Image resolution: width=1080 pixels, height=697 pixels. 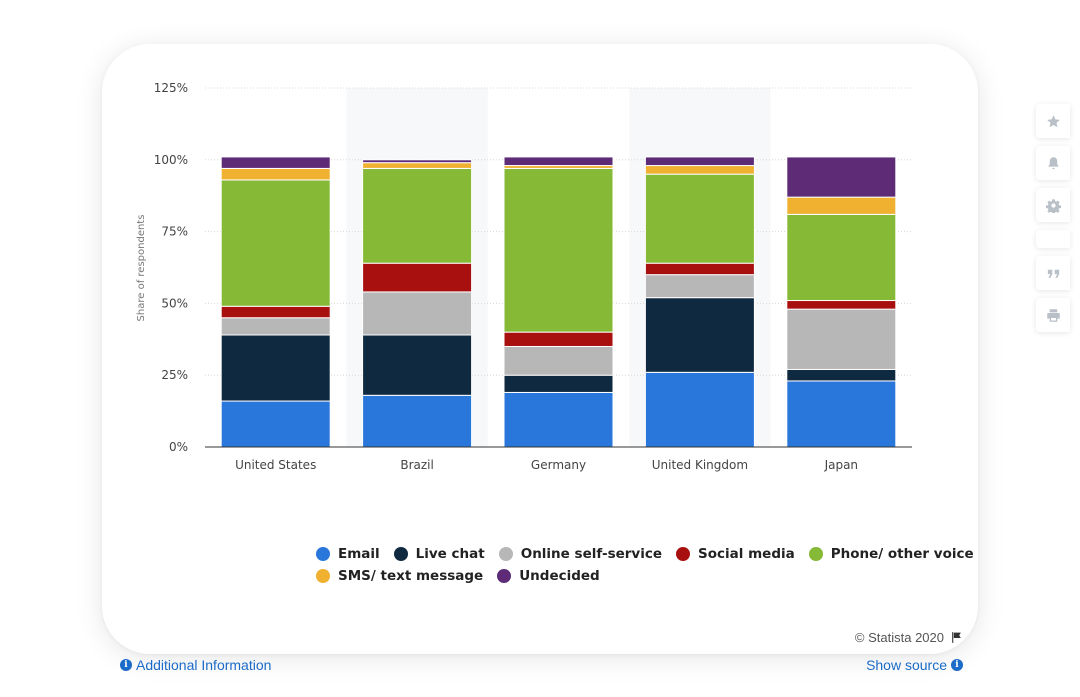 What do you see at coordinates (417, 365) in the screenshot?
I see `bar-brazil-live-chat` at bounding box center [417, 365].